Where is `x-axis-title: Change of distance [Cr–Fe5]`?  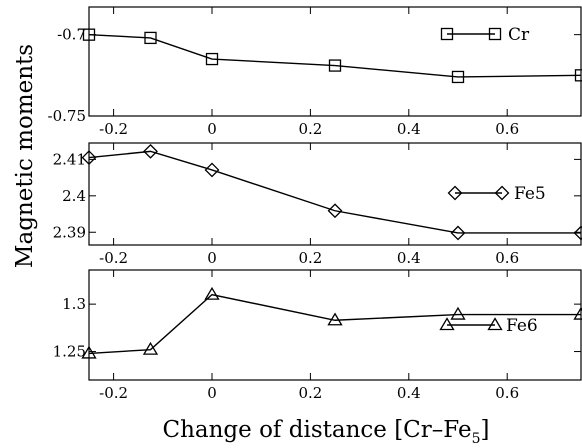
x-axis-title: Change of distance [Cr–Fe5] is located at coordinates (326, 432).